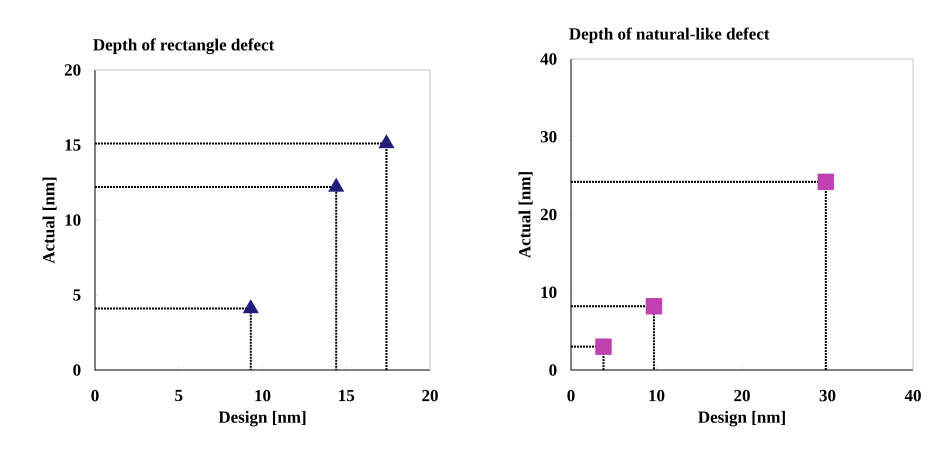 Image resolution: width=931 pixels, height=453 pixels. What do you see at coordinates (77, 295) in the screenshot?
I see `y-tick-label: 5` at bounding box center [77, 295].